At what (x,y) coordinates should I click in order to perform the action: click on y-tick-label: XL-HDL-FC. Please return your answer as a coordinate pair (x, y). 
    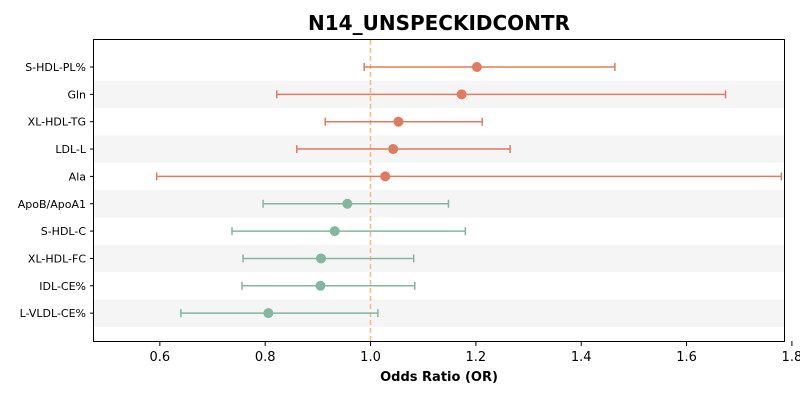
    Looking at the image, I should click on (57, 258).